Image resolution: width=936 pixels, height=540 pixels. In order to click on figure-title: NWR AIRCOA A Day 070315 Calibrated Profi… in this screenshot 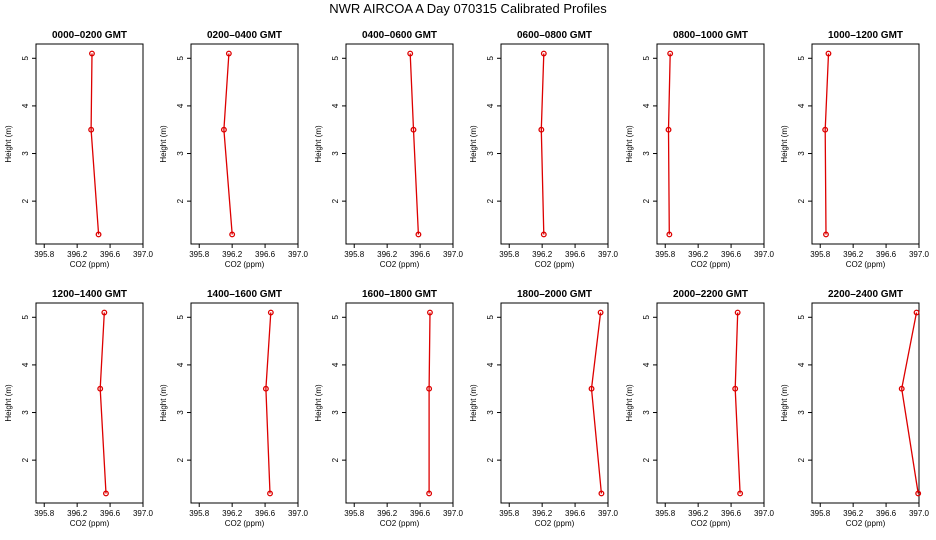, I will do `click(468, 8)`.